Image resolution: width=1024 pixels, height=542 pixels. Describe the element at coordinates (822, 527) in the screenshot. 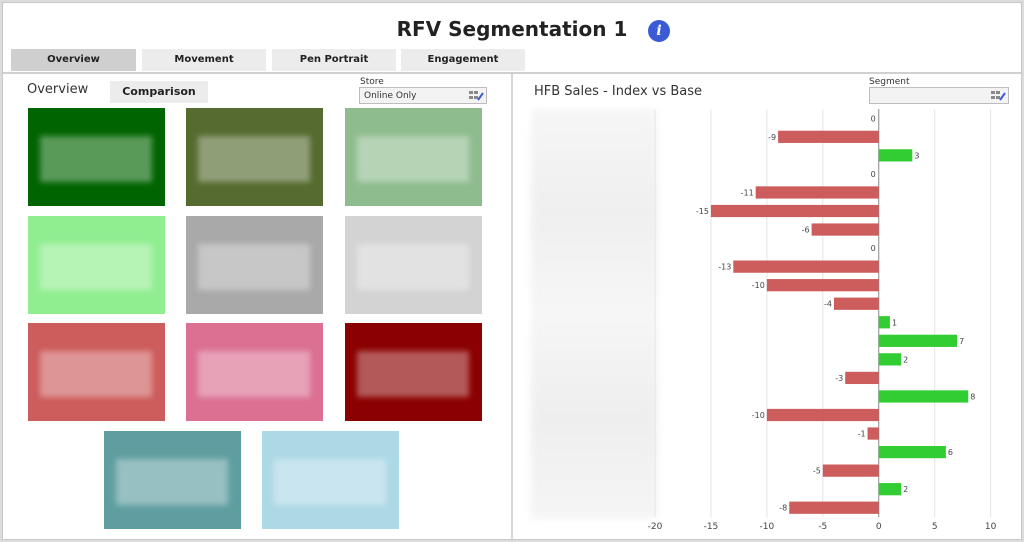

I see `x-tick-label: -5` at that location.